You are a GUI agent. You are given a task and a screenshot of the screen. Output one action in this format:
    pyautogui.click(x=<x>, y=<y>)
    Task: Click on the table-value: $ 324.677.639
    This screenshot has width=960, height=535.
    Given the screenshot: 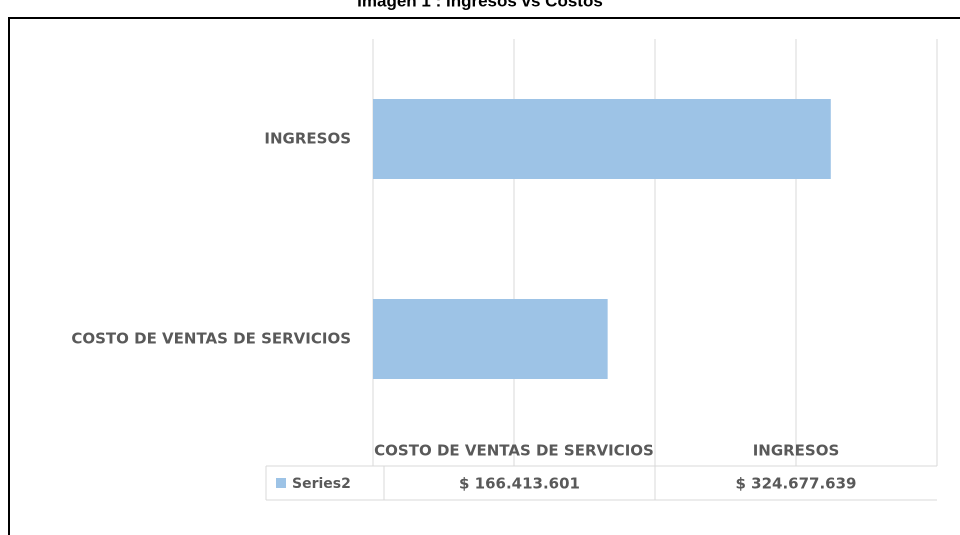 What is the action you would take?
    pyautogui.click(x=796, y=484)
    